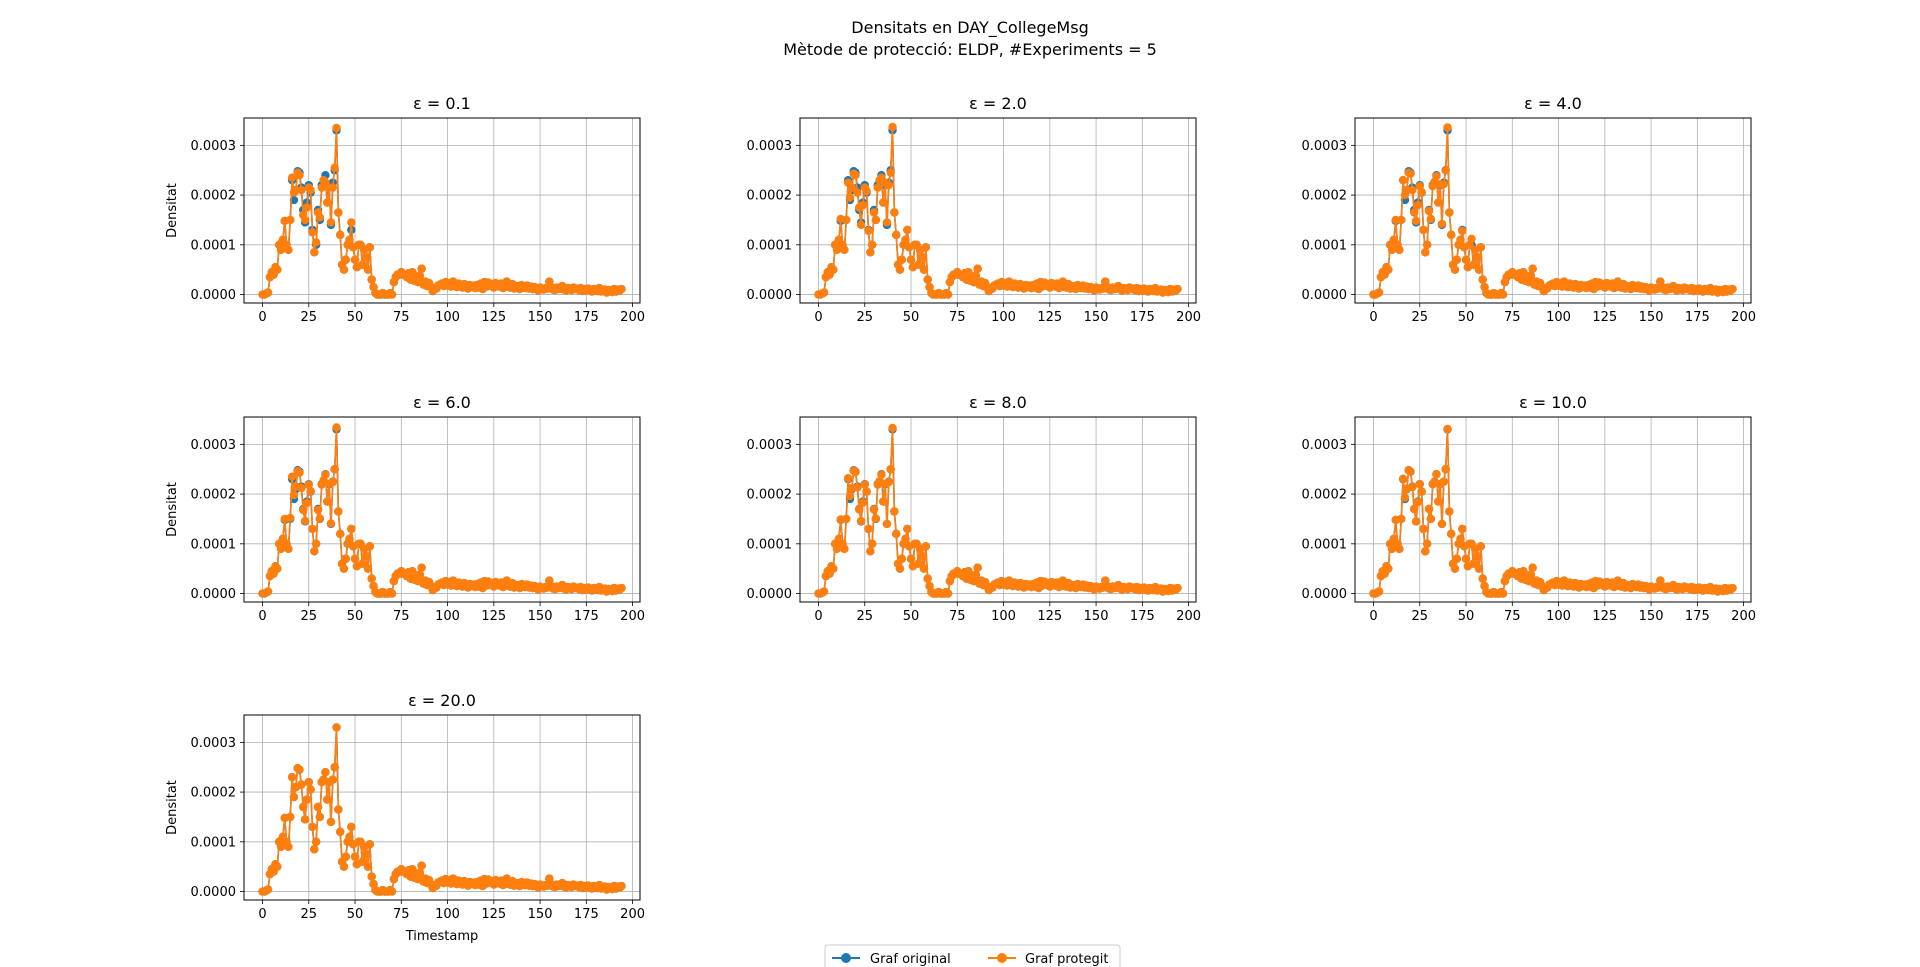 The image size is (1920, 967). Describe the element at coordinates (911, 616) in the screenshot. I see `x-tick-label: 50` at that location.